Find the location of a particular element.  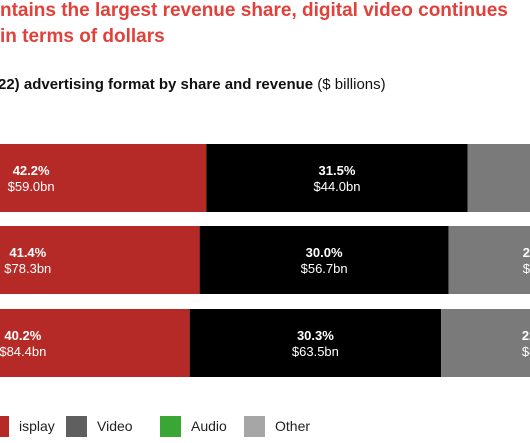

row-3-display-revenue-label: $84.4bn is located at coordinates (23, 351).